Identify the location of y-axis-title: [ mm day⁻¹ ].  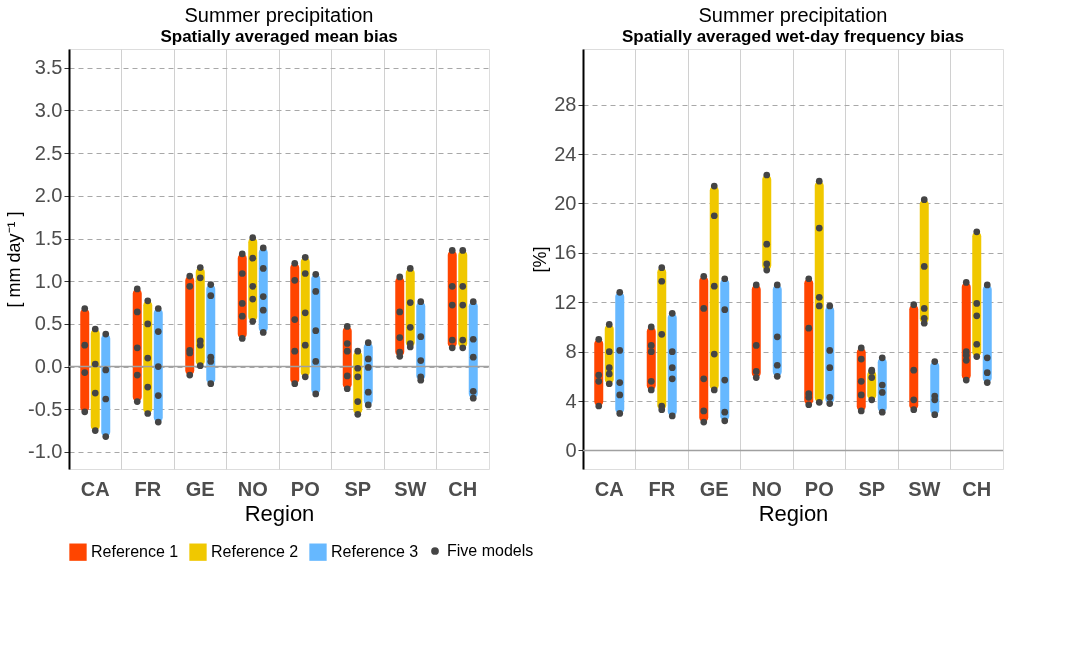
(14, 259).